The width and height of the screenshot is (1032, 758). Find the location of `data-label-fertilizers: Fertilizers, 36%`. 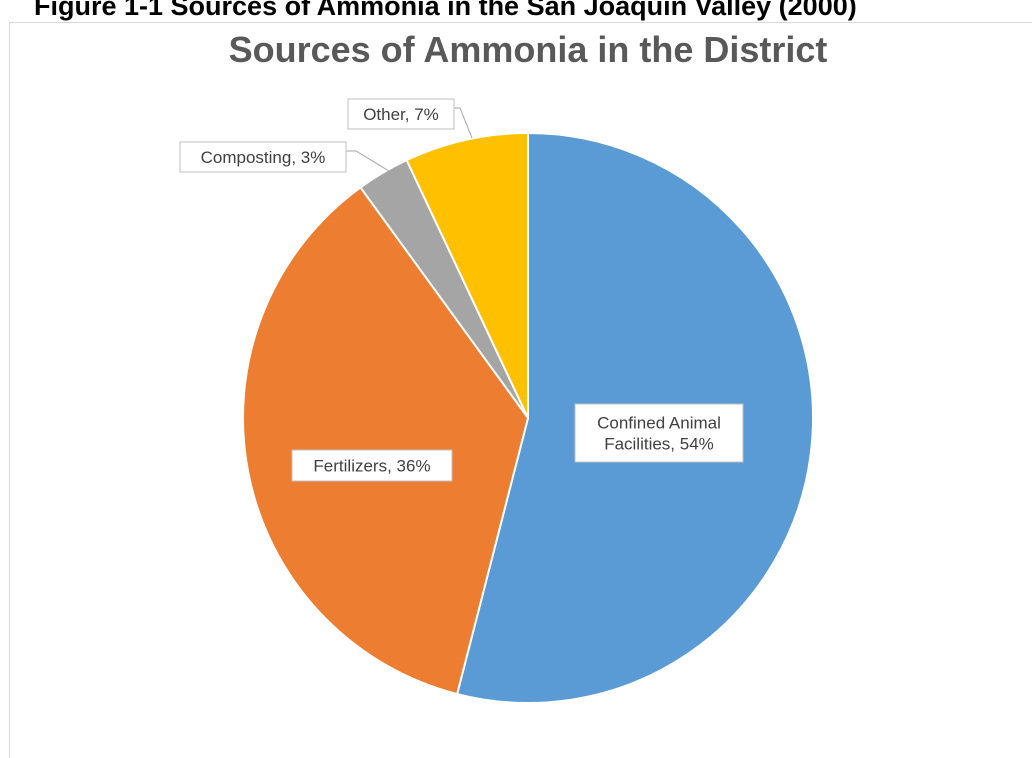

data-label-fertilizers: Fertilizers, 36% is located at coordinates (371, 466).